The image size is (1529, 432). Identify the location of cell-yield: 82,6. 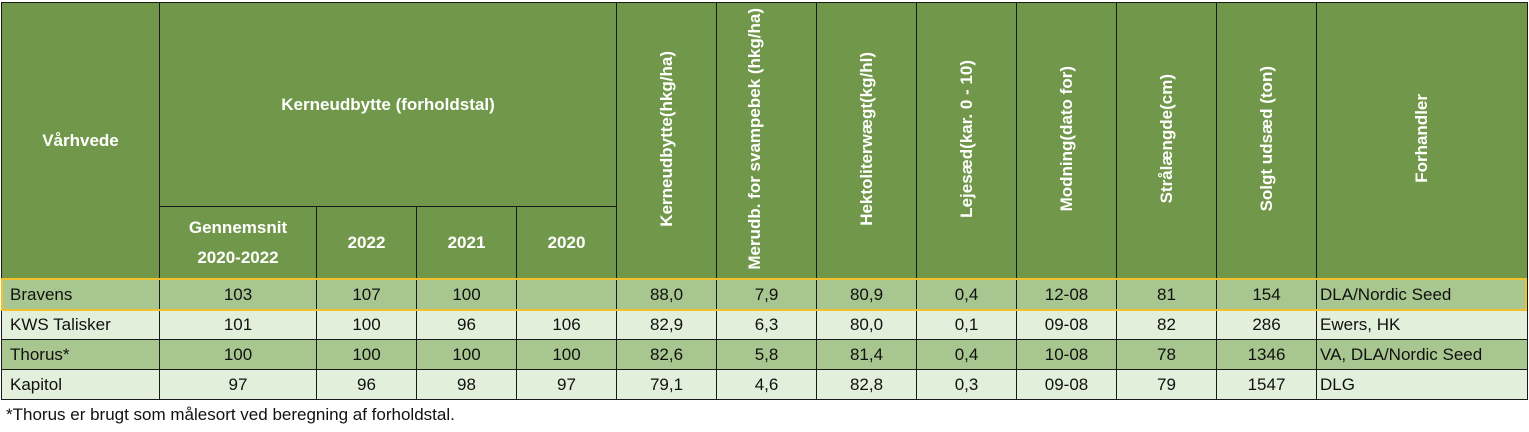
(667, 354).